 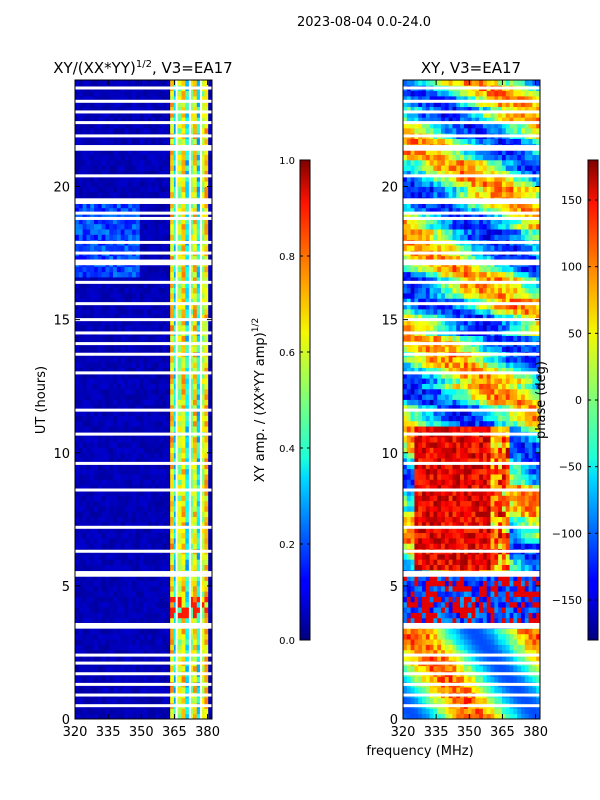 I want to click on colorbar-tick-label: −100, so click(x=567, y=533).